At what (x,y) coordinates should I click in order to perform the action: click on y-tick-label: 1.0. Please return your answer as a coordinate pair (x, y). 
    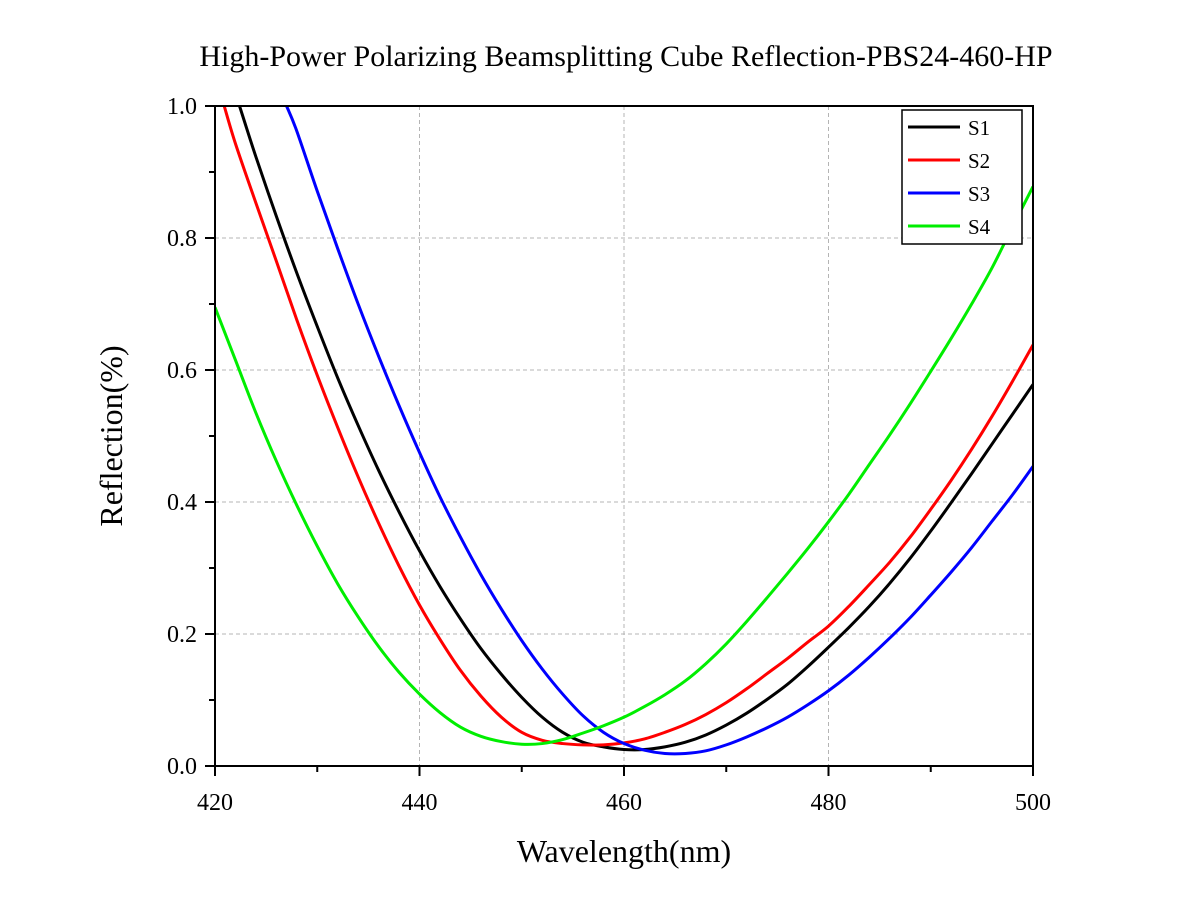
    Looking at the image, I should click on (182, 107).